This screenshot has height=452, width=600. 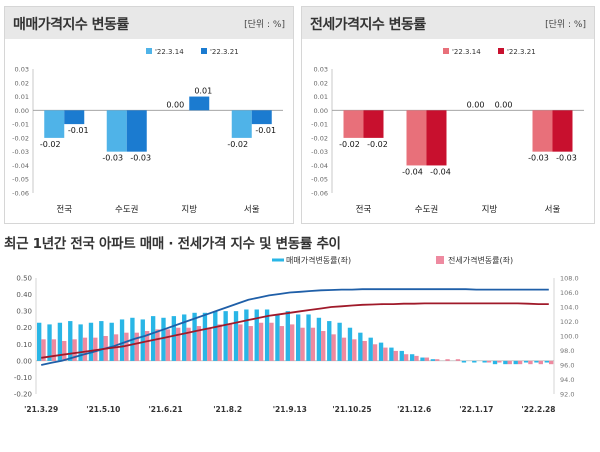 What do you see at coordinates (103, 409) in the screenshot?
I see `trend-x-tick-label: '21.5.10` at bounding box center [103, 409].